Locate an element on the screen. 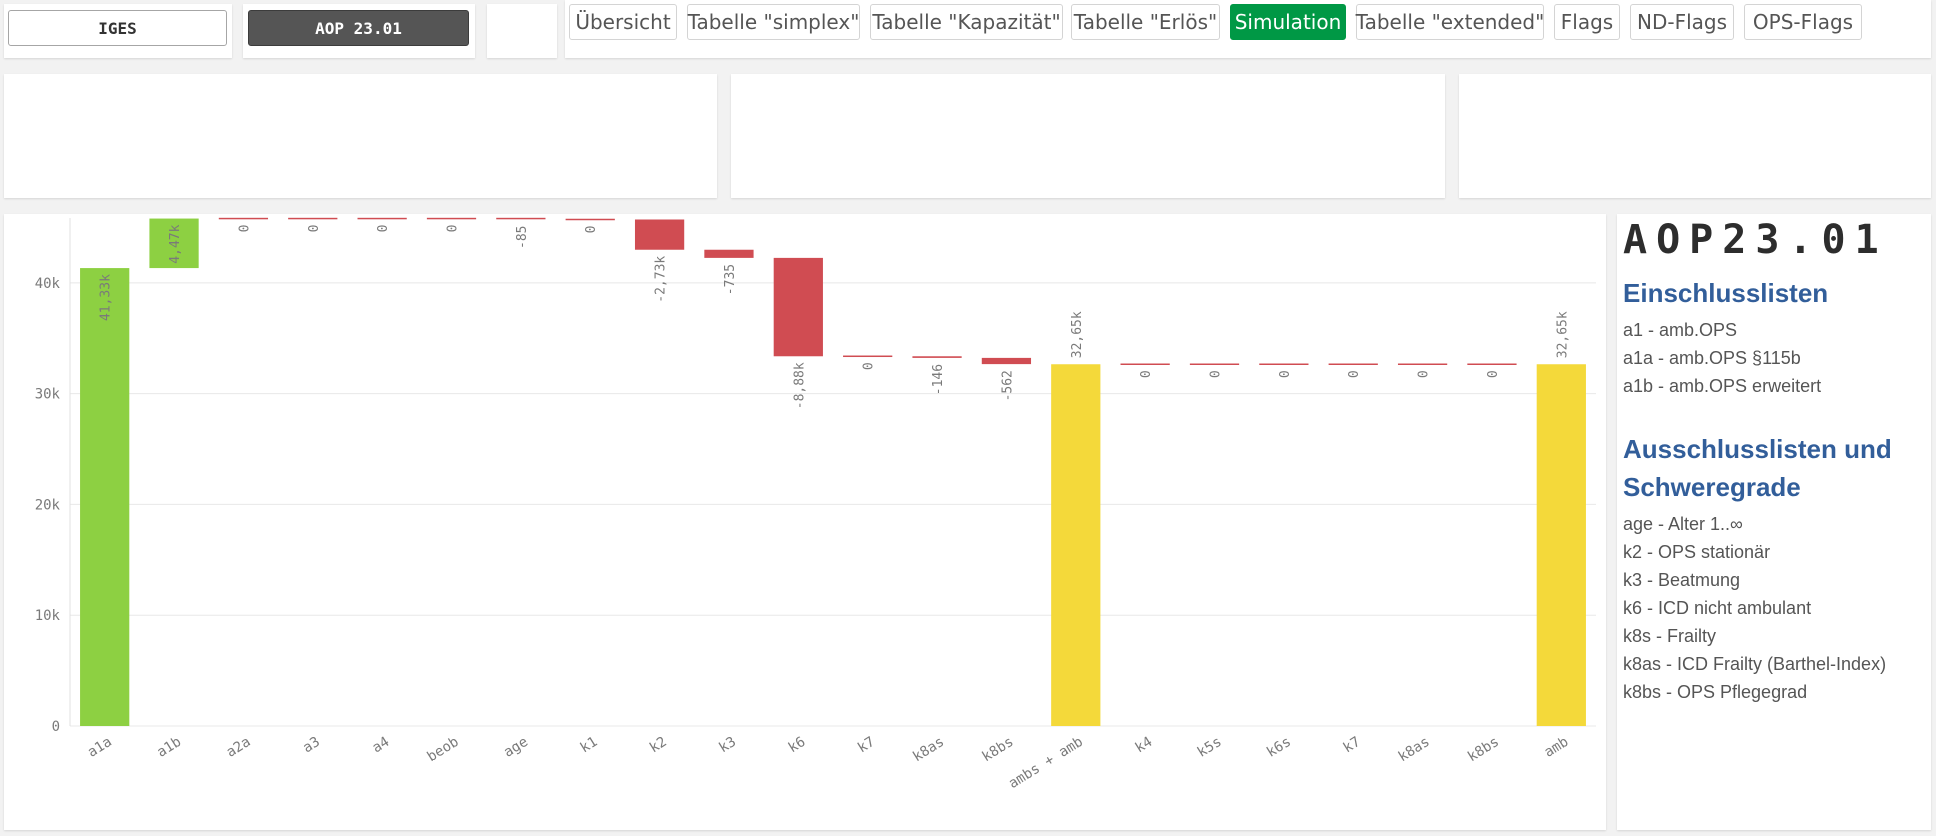 This screenshot has height=836, width=1936. list-item: k8bs - OPS Pflegegrad is located at coordinates (1715, 692).